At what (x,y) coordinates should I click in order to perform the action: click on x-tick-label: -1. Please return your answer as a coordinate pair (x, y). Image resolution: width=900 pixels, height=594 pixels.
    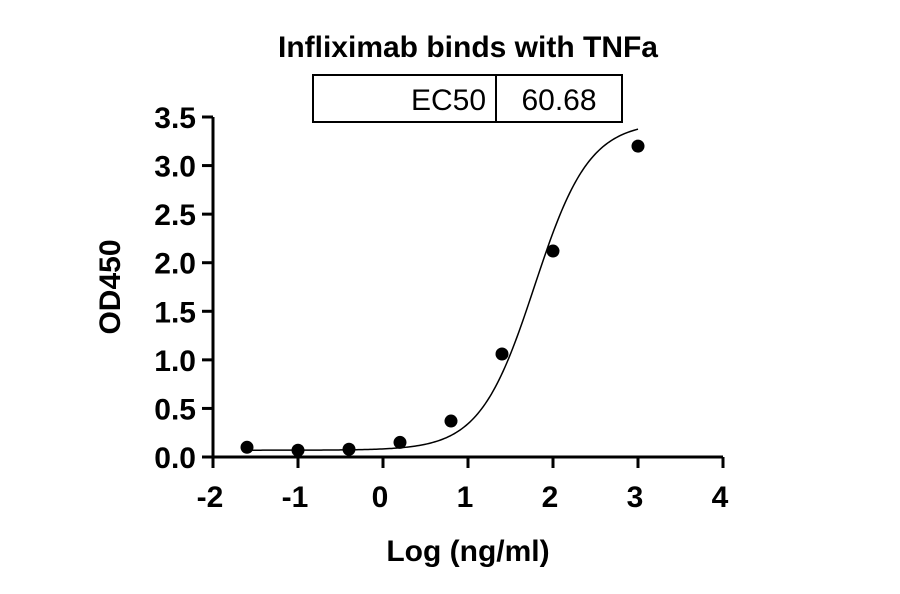
    Looking at the image, I should click on (295, 497).